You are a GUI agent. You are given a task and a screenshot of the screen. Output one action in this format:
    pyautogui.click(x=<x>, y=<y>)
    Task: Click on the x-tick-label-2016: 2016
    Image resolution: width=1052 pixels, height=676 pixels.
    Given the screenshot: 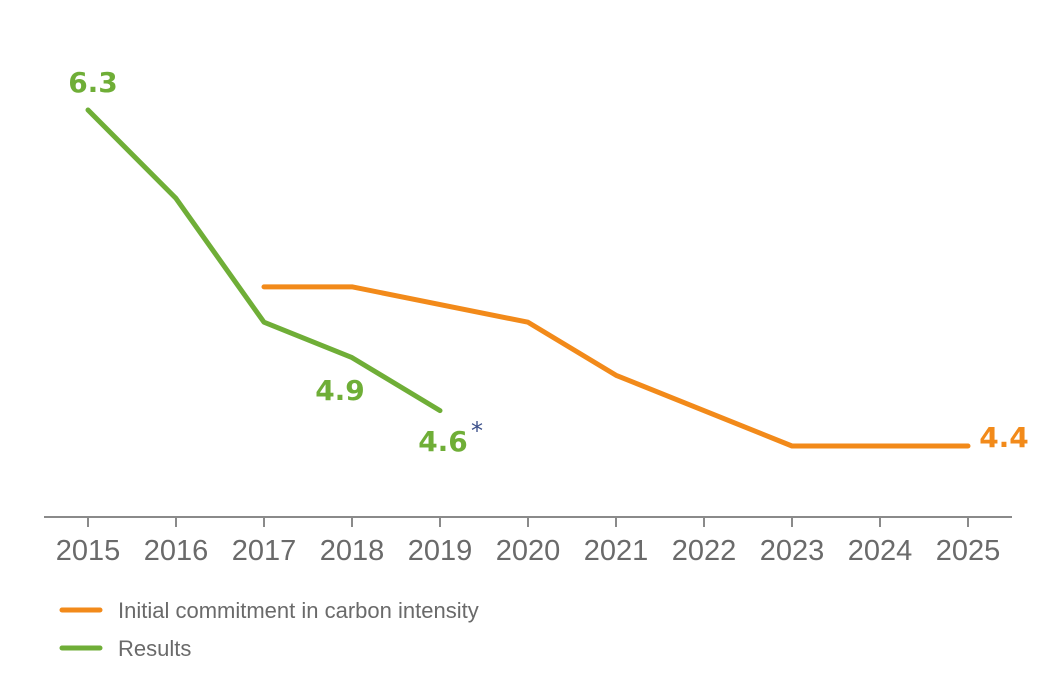 What is the action you would take?
    pyautogui.click(x=176, y=551)
    